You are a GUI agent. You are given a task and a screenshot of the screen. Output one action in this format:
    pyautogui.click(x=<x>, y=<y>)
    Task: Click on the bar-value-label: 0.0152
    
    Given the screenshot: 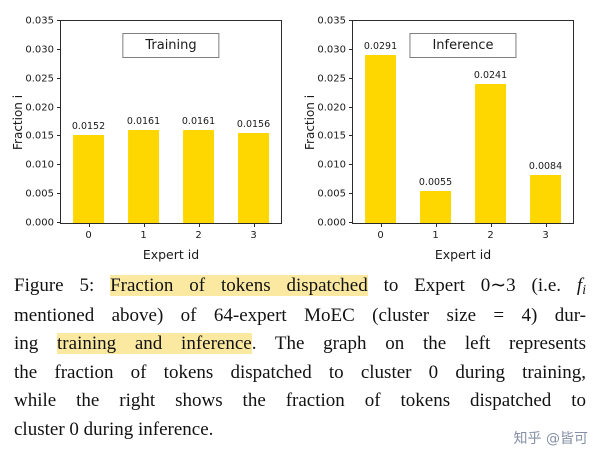 What is the action you would take?
    pyautogui.click(x=88, y=127)
    